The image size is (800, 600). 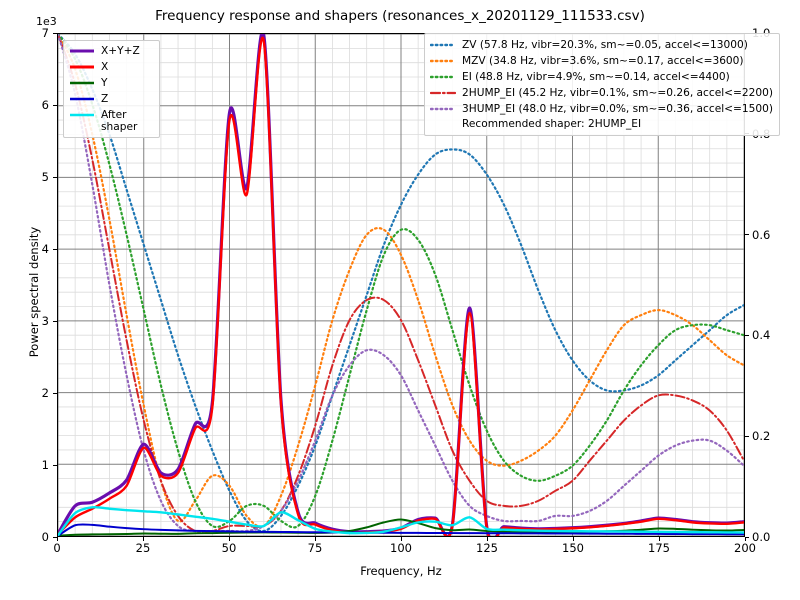 I want to click on y-tick-label-left: 1, so click(x=45, y=465).